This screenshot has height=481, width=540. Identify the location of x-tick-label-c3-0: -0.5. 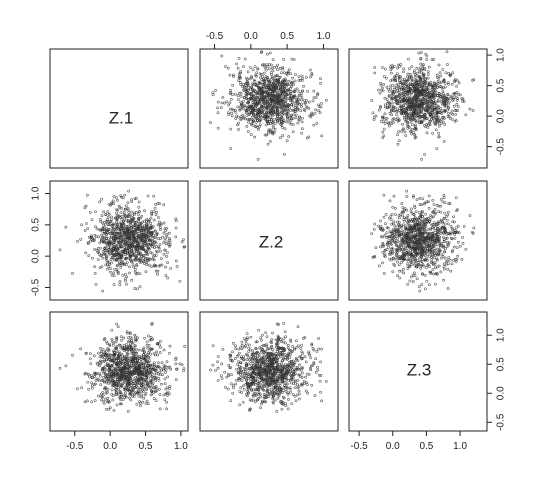
(359, 446).